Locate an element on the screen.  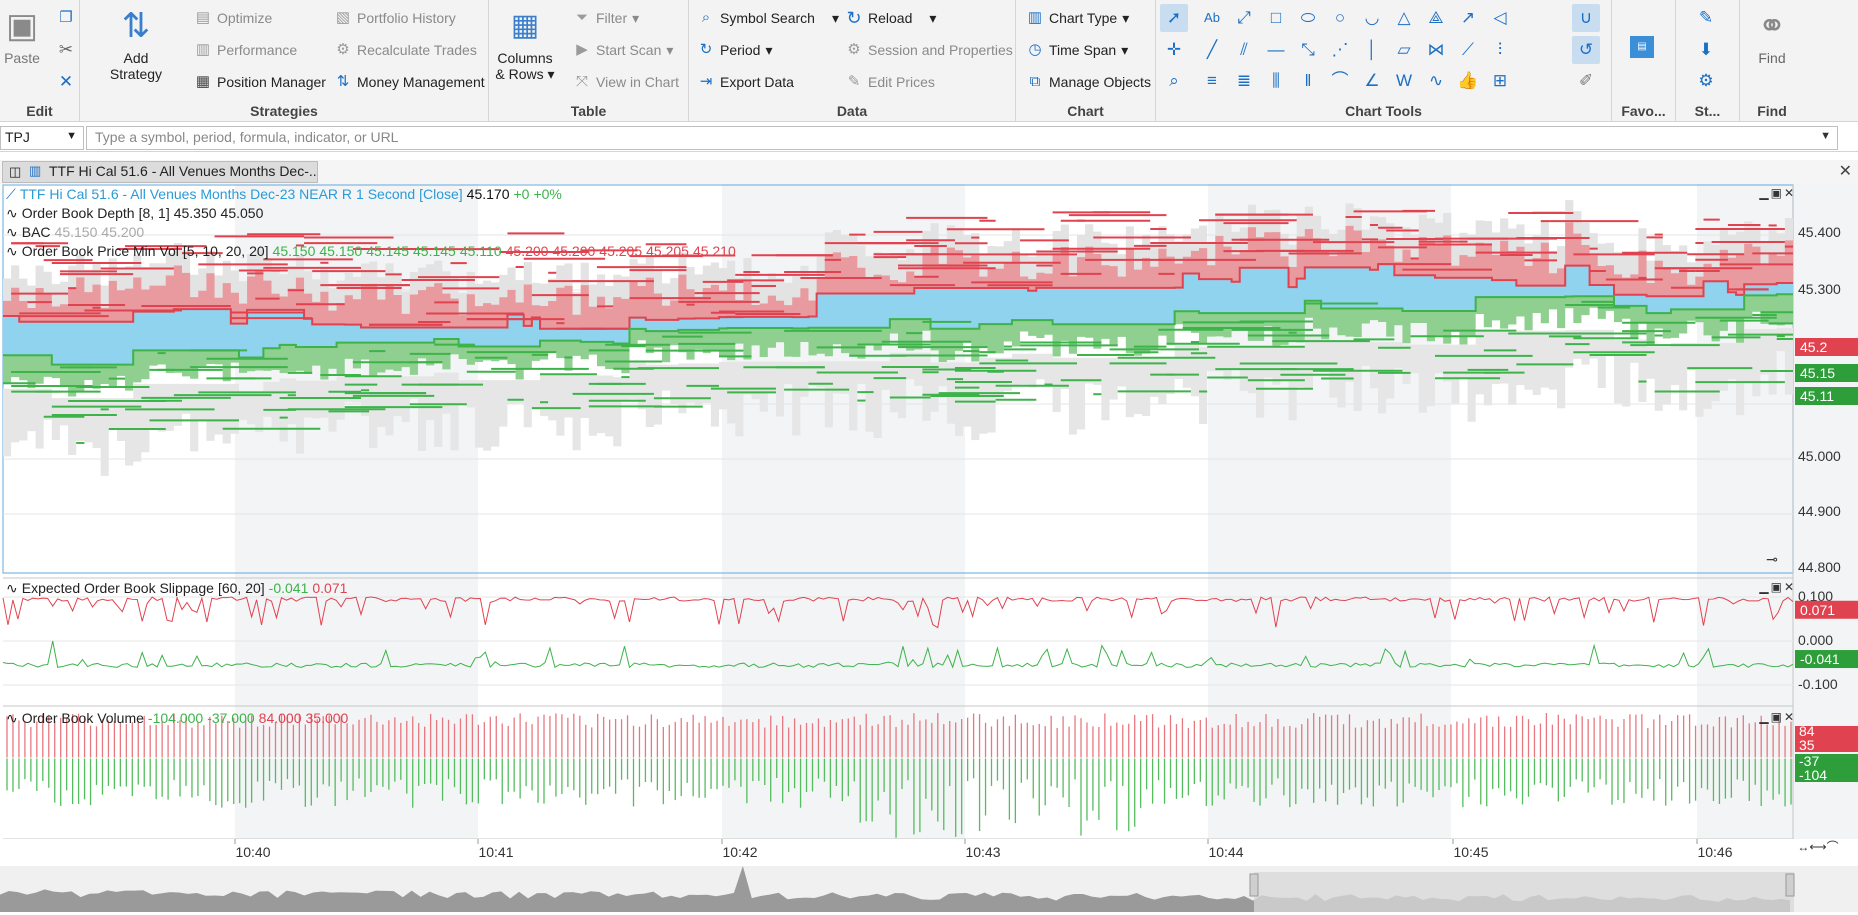
optimize-icon: ▤ is located at coordinates (203, 17).